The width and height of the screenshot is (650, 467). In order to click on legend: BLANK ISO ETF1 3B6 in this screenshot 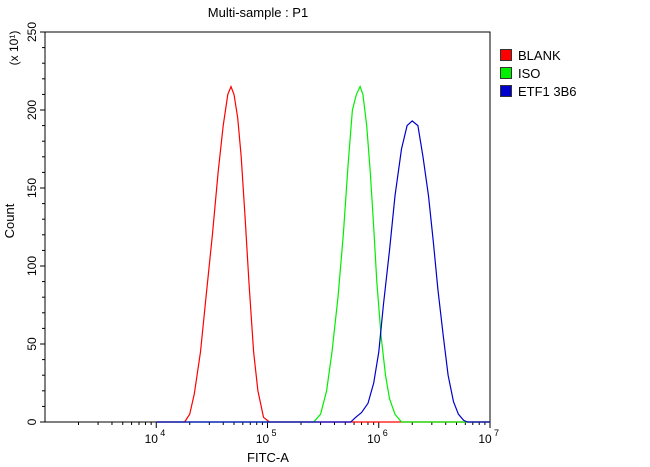, I will do `click(538, 73)`.